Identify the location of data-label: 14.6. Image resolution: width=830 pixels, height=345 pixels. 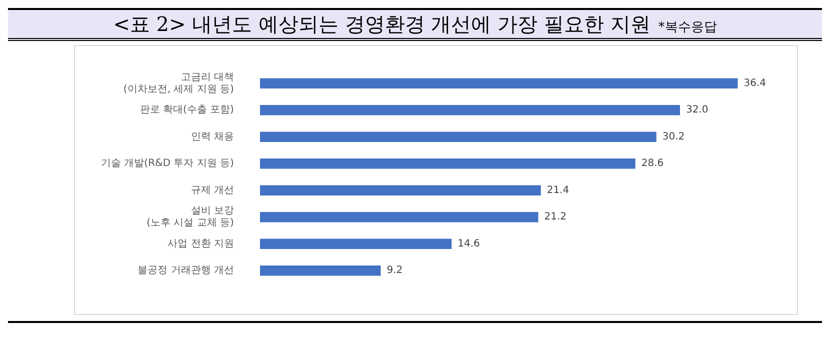
(469, 244).